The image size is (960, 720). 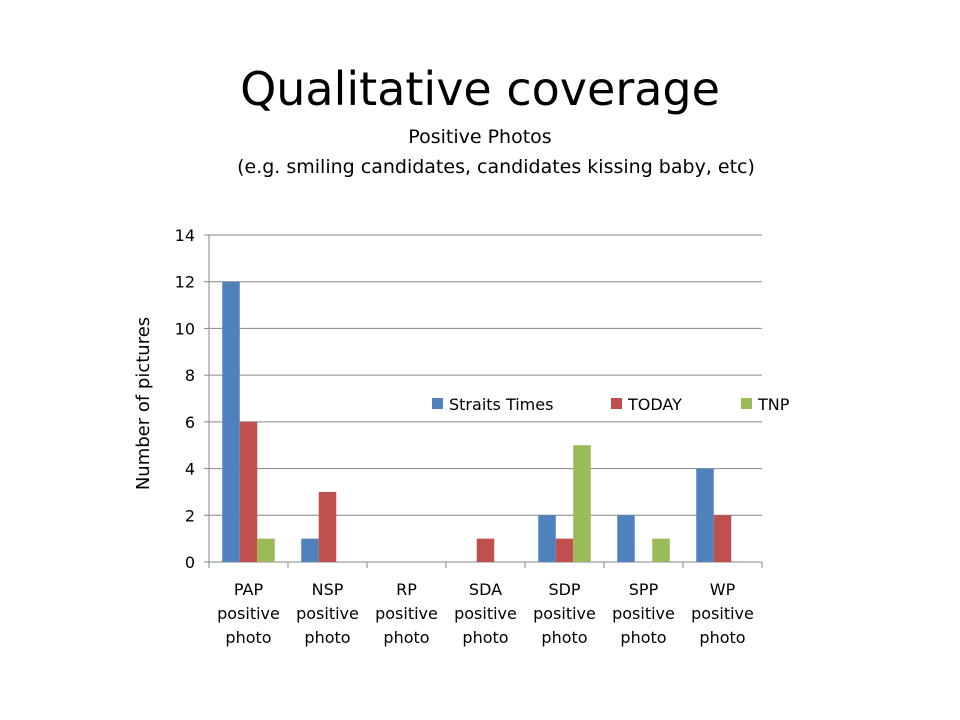 I want to click on y-axis-label: Number of pictures, so click(x=143, y=403).